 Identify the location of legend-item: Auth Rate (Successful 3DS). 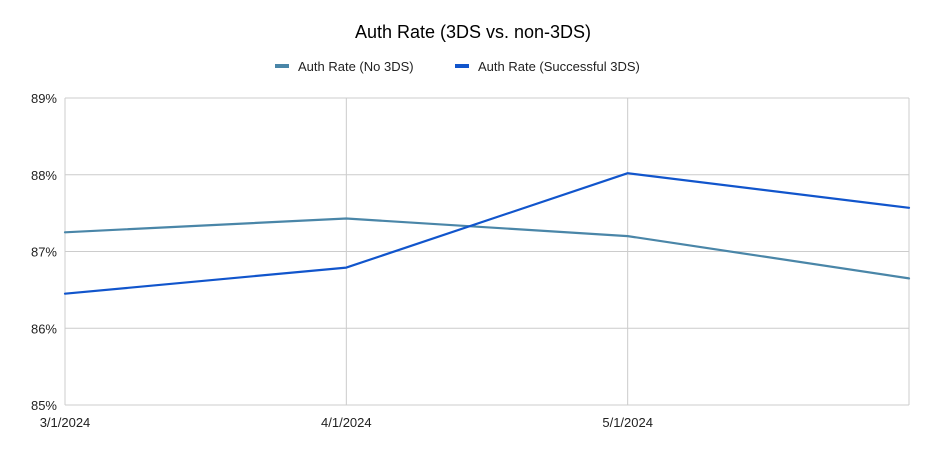
(547, 66).